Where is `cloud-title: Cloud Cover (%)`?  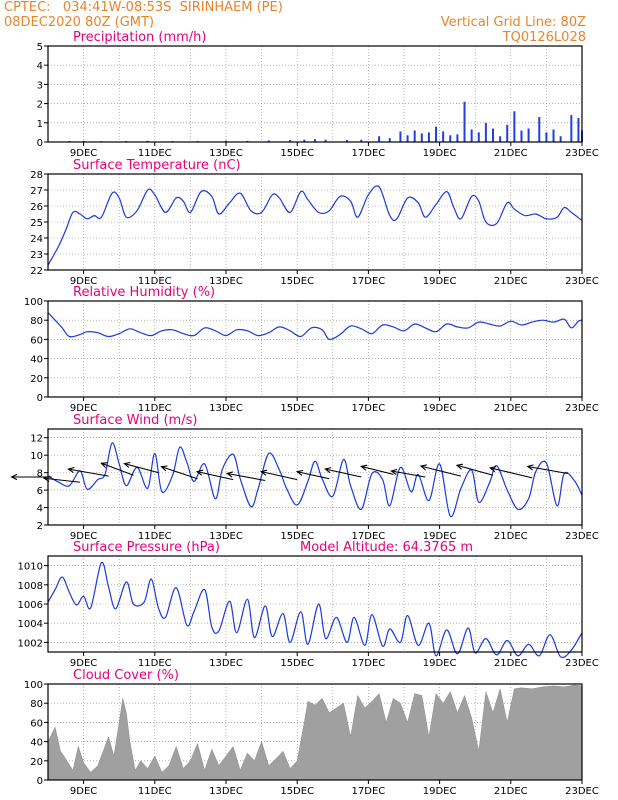
cloud-title: Cloud Cover (%) is located at coordinates (126, 675).